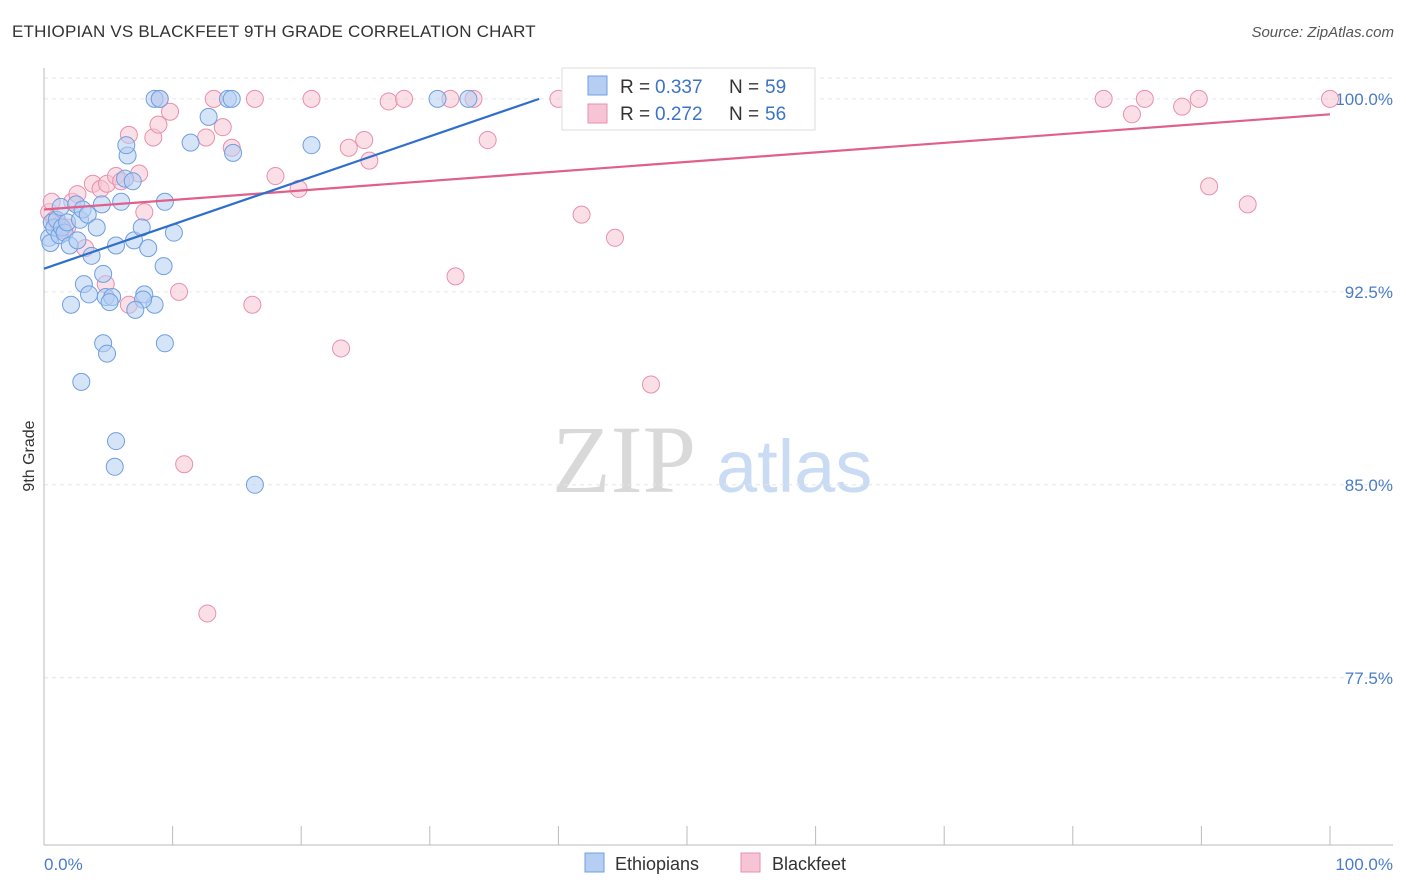  What do you see at coordinates (775, 114) in the screenshot?
I see `legend-n-blackfeet: 56` at bounding box center [775, 114].